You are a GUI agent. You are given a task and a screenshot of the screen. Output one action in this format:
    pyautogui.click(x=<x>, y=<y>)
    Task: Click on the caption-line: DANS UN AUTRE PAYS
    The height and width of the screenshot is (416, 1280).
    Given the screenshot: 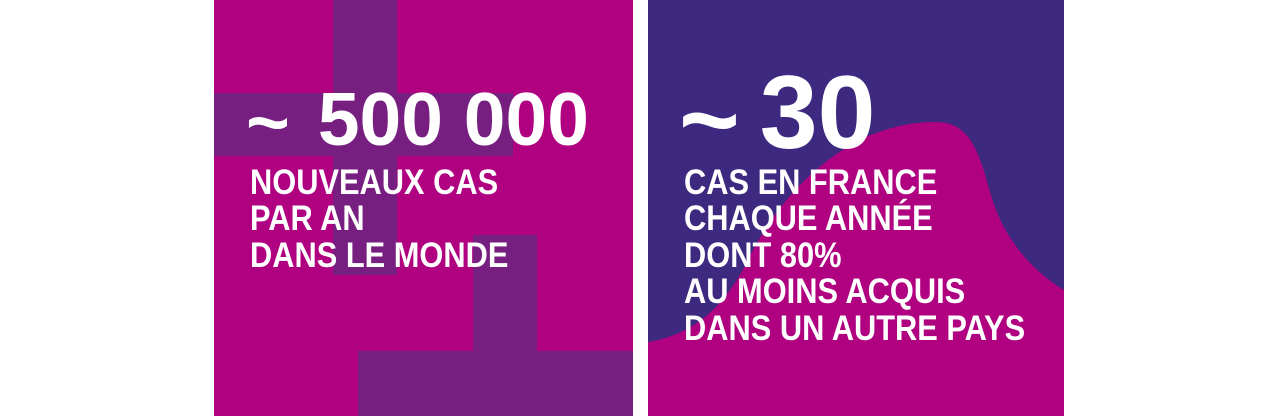 What is the action you would take?
    pyautogui.click(x=855, y=328)
    